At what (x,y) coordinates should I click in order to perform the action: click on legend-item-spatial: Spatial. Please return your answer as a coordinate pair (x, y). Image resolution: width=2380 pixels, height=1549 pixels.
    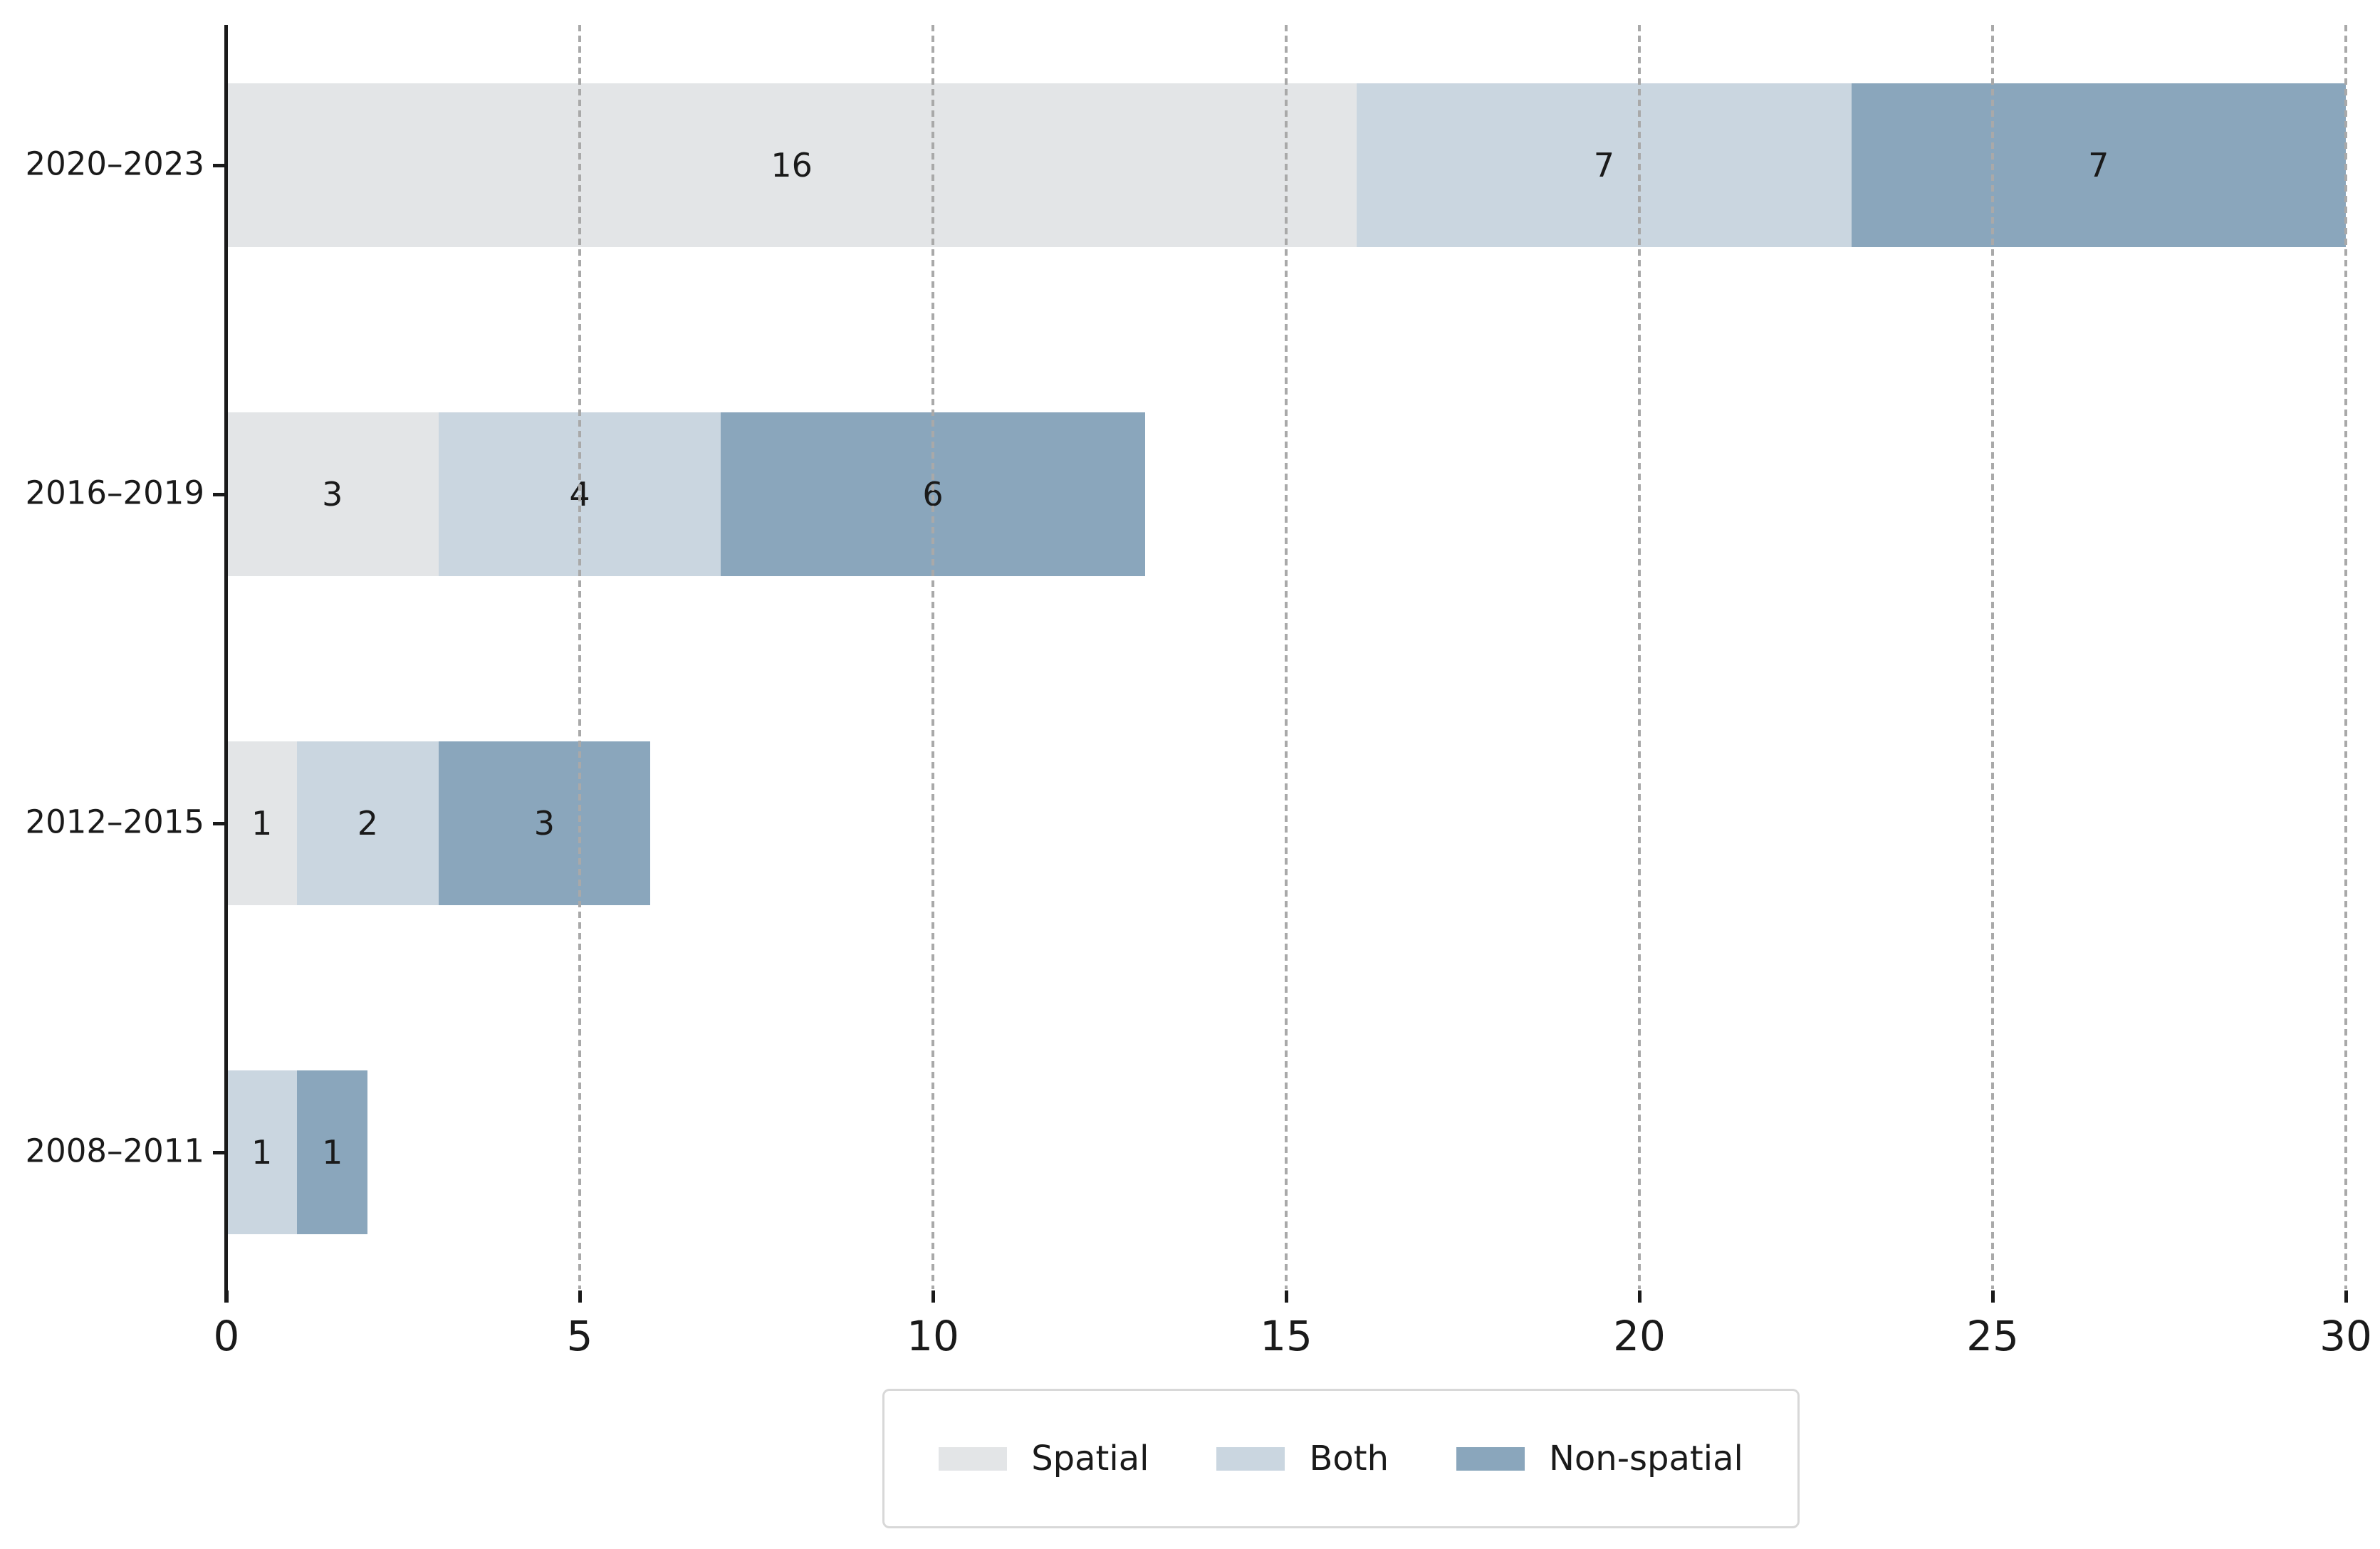
    Looking at the image, I should click on (1044, 1458).